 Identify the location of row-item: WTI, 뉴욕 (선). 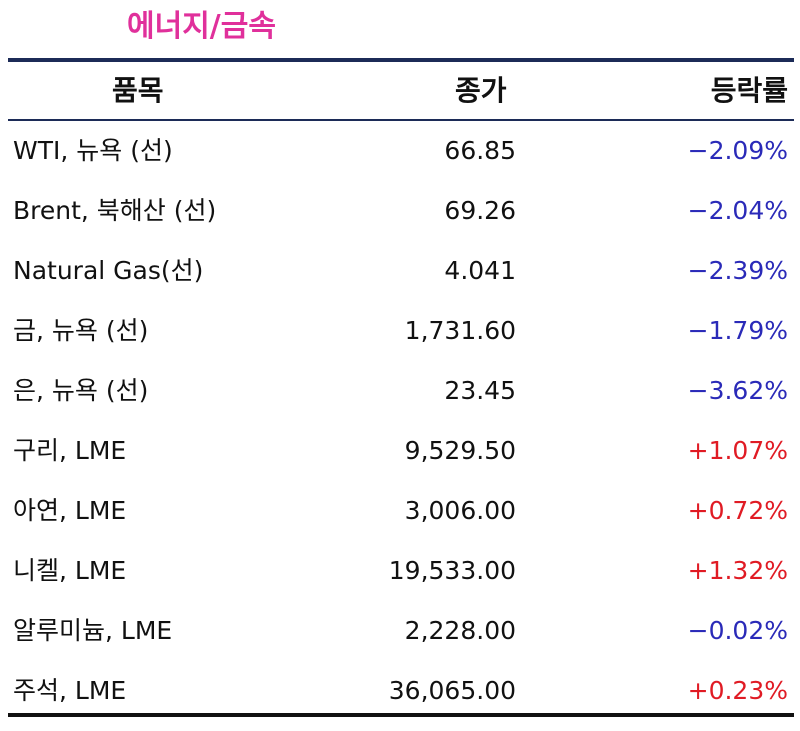
(93, 150).